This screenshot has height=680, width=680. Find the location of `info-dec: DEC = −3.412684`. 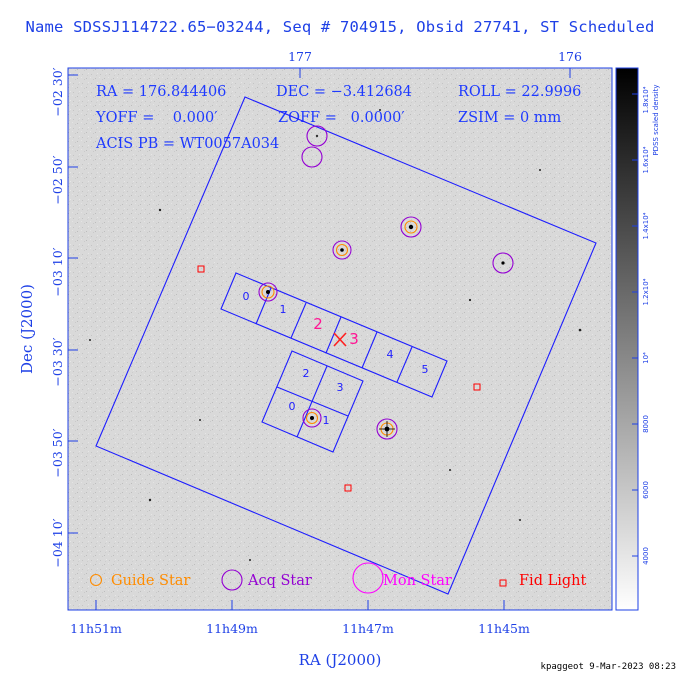

info-dec: DEC = −3.412684 is located at coordinates (344, 92).